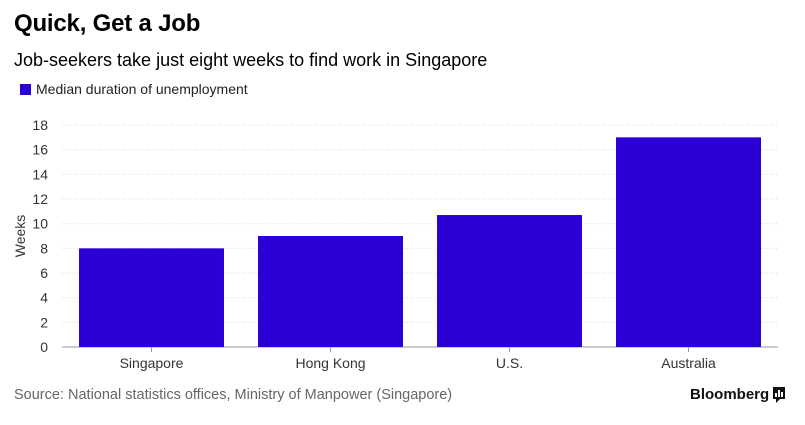 Image resolution: width=805 pixels, height=425 pixels. Describe the element at coordinates (40, 224) in the screenshot. I see `y-tick-label: 10` at that location.